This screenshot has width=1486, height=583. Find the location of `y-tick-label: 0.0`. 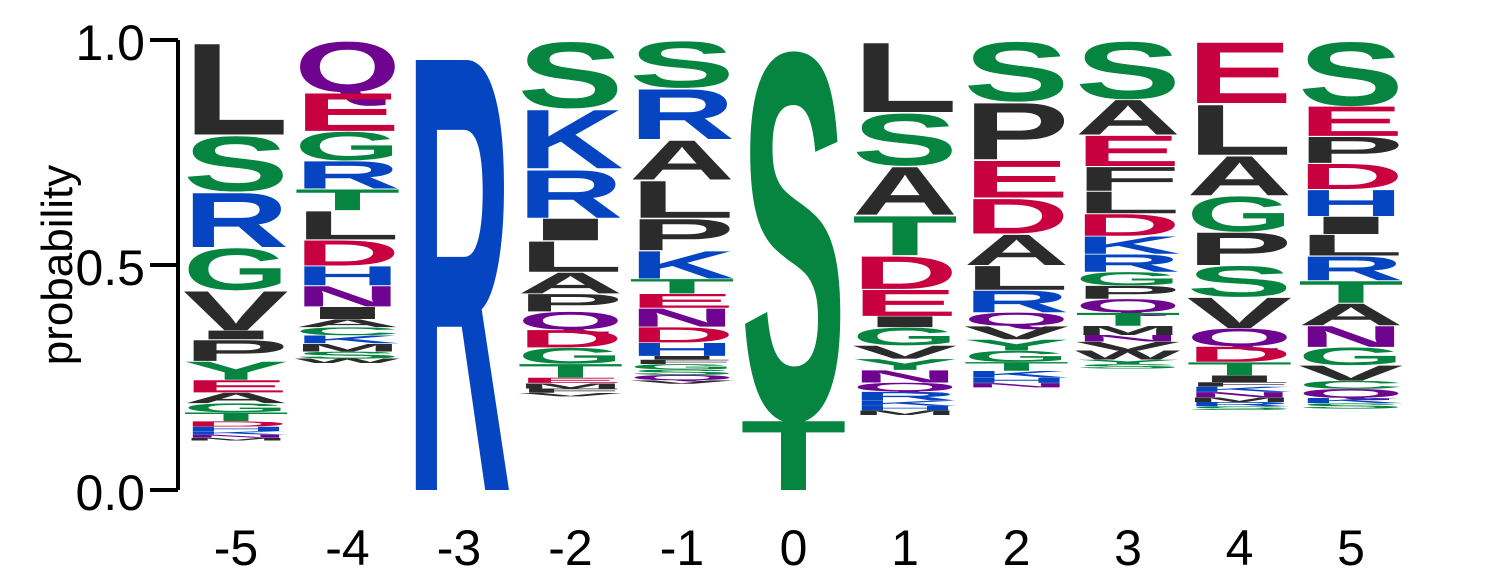

y-tick-label: 0.0 is located at coordinates (110, 493).